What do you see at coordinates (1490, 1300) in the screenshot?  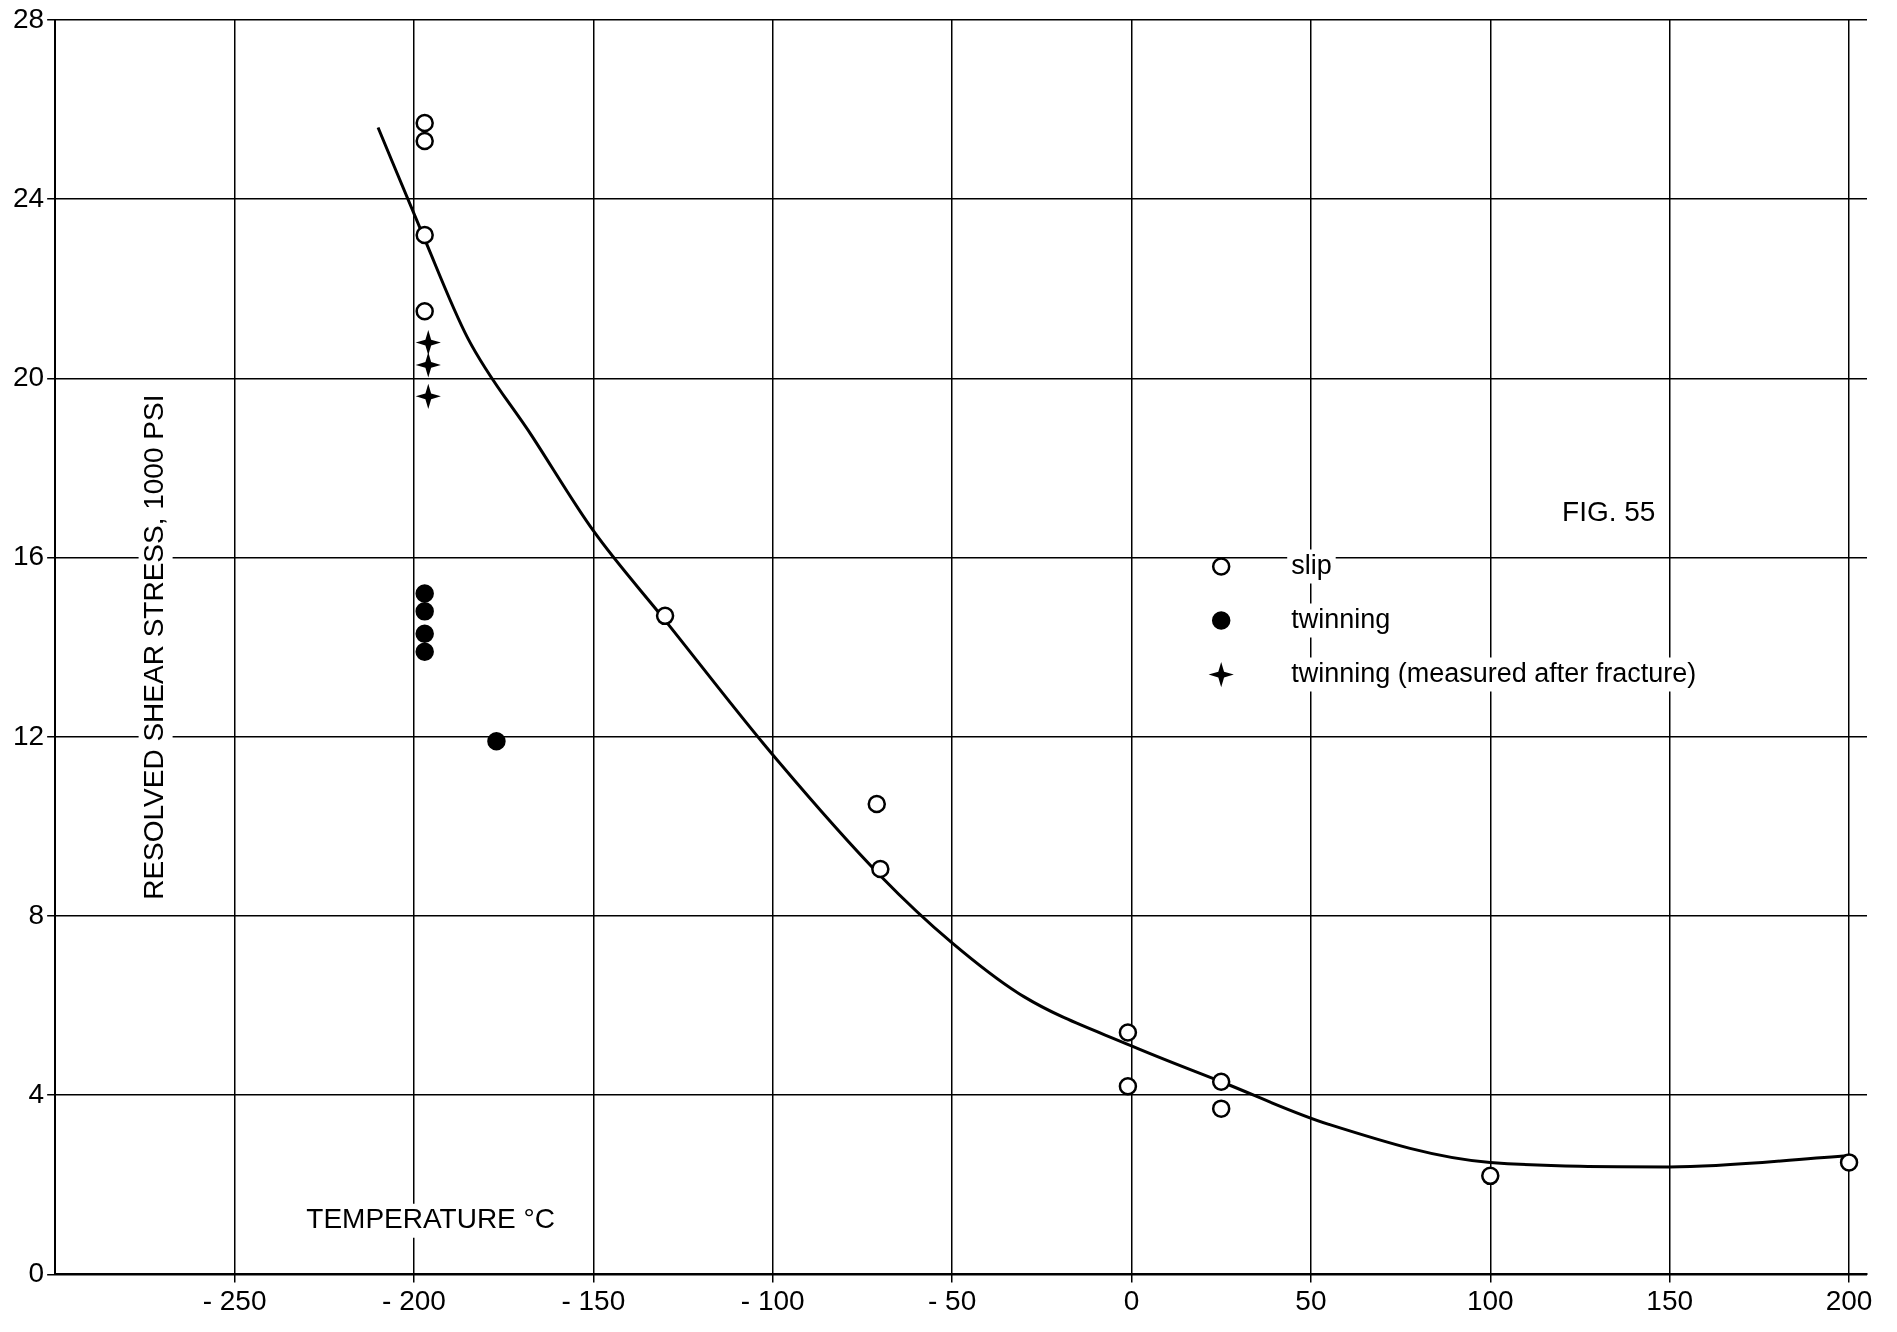 I see `x-tick-label: 100` at bounding box center [1490, 1300].